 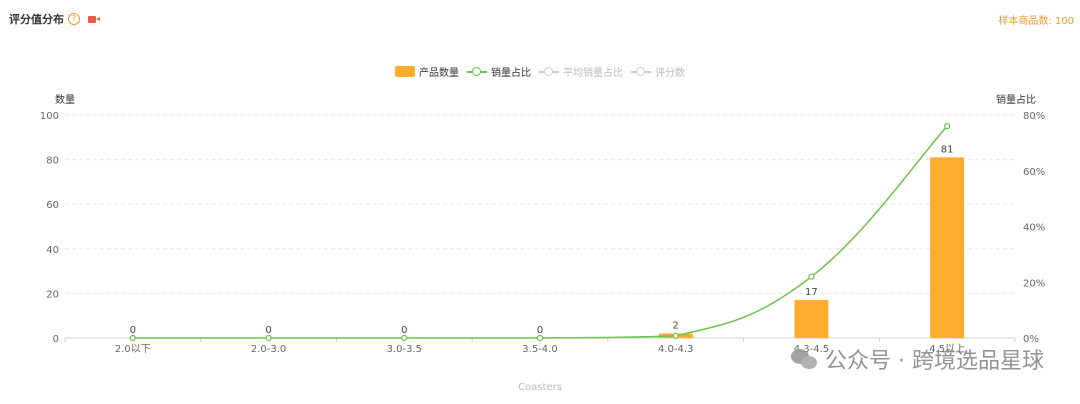 I want to click on x-tick-label: 3.0-3.5, so click(x=404, y=349).